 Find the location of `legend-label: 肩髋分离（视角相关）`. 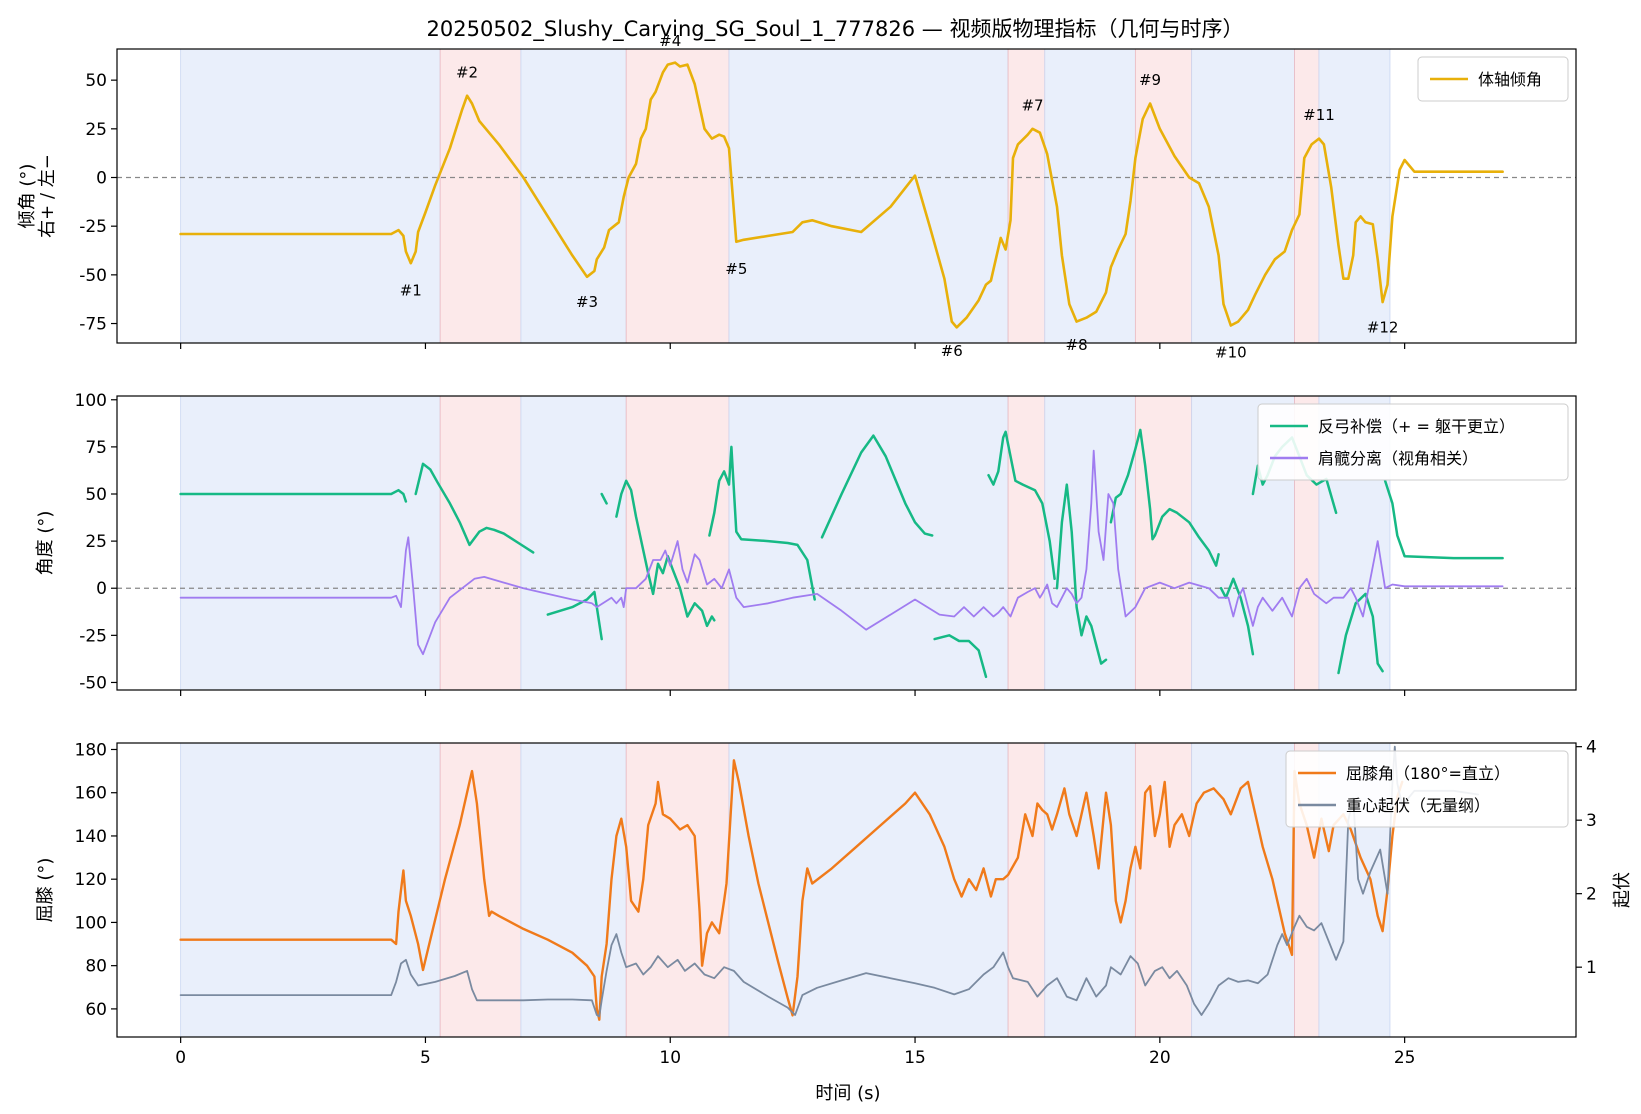

legend-label: 肩髋分离（视角相关） is located at coordinates (1398, 458).